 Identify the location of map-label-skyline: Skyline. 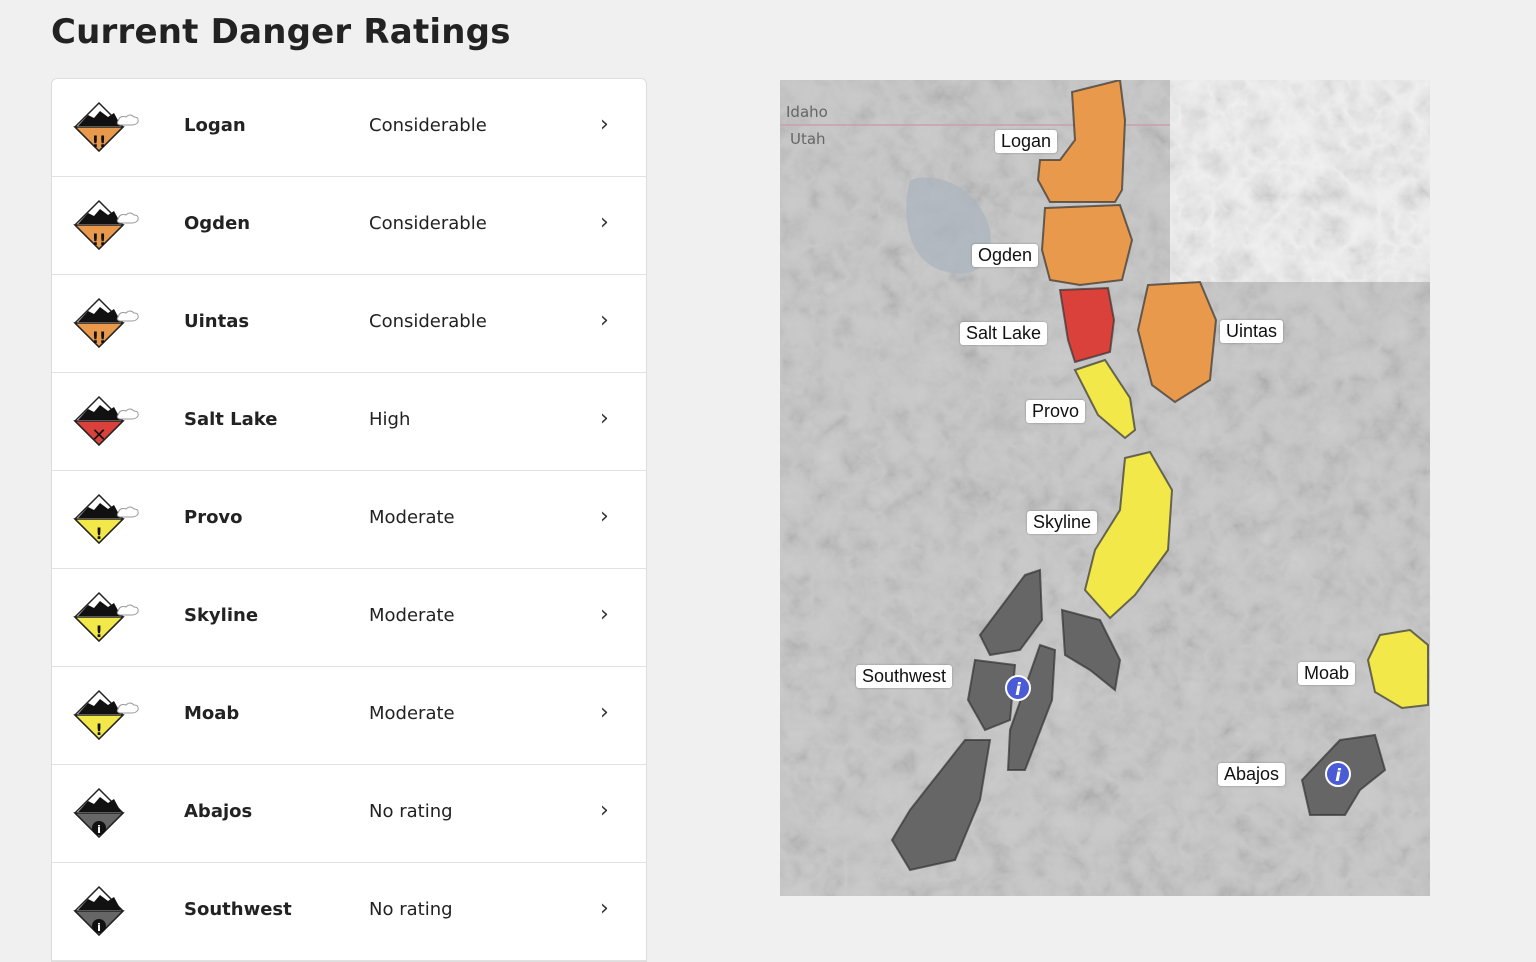
(1062, 522).